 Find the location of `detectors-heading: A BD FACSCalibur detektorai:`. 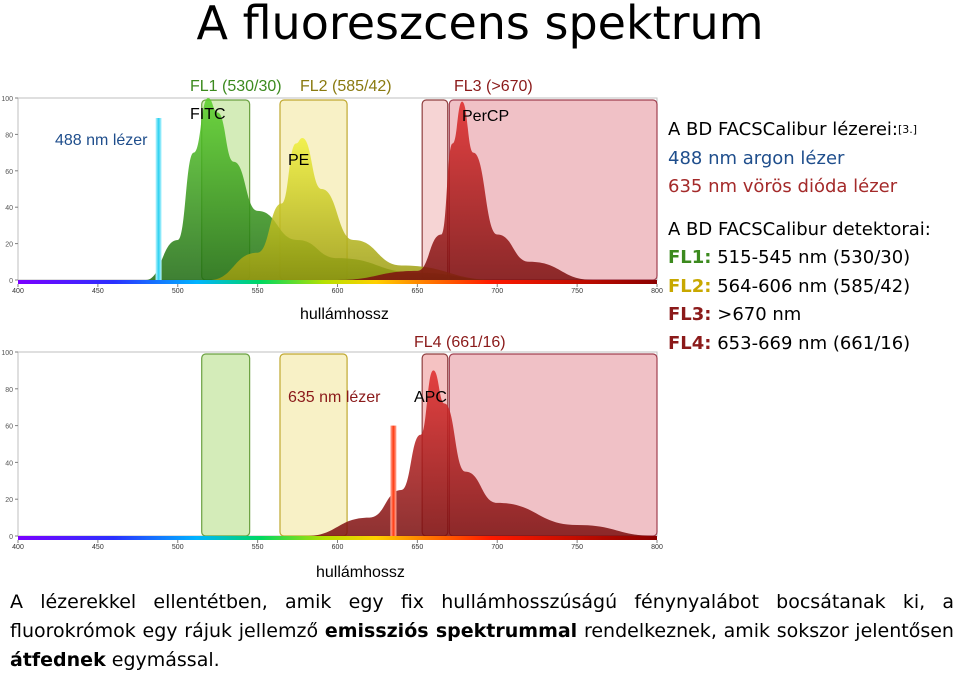

detectors-heading: A BD FACSCalibur detektorai: is located at coordinates (799, 229).